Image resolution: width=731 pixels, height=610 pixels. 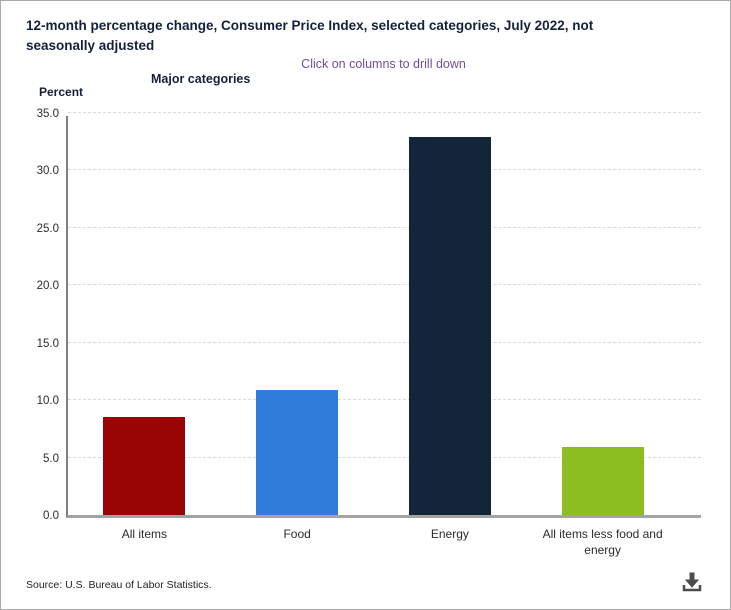 What do you see at coordinates (119, 585) in the screenshot?
I see `source-text: Source: U.S. Bureau of Labor Statistics.` at bounding box center [119, 585].